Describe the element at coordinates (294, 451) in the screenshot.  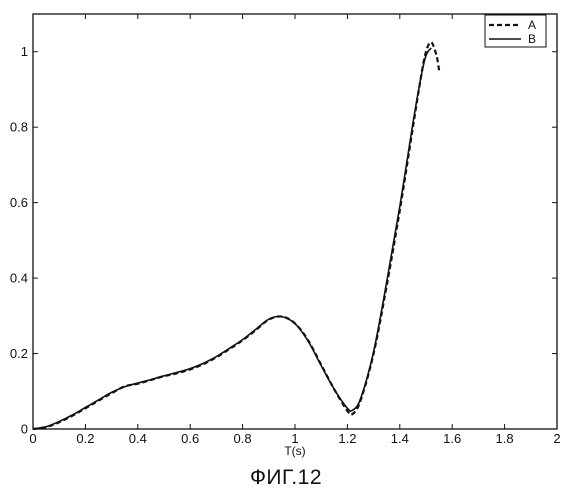
I see `x-axis-label: T(s)` at that location.